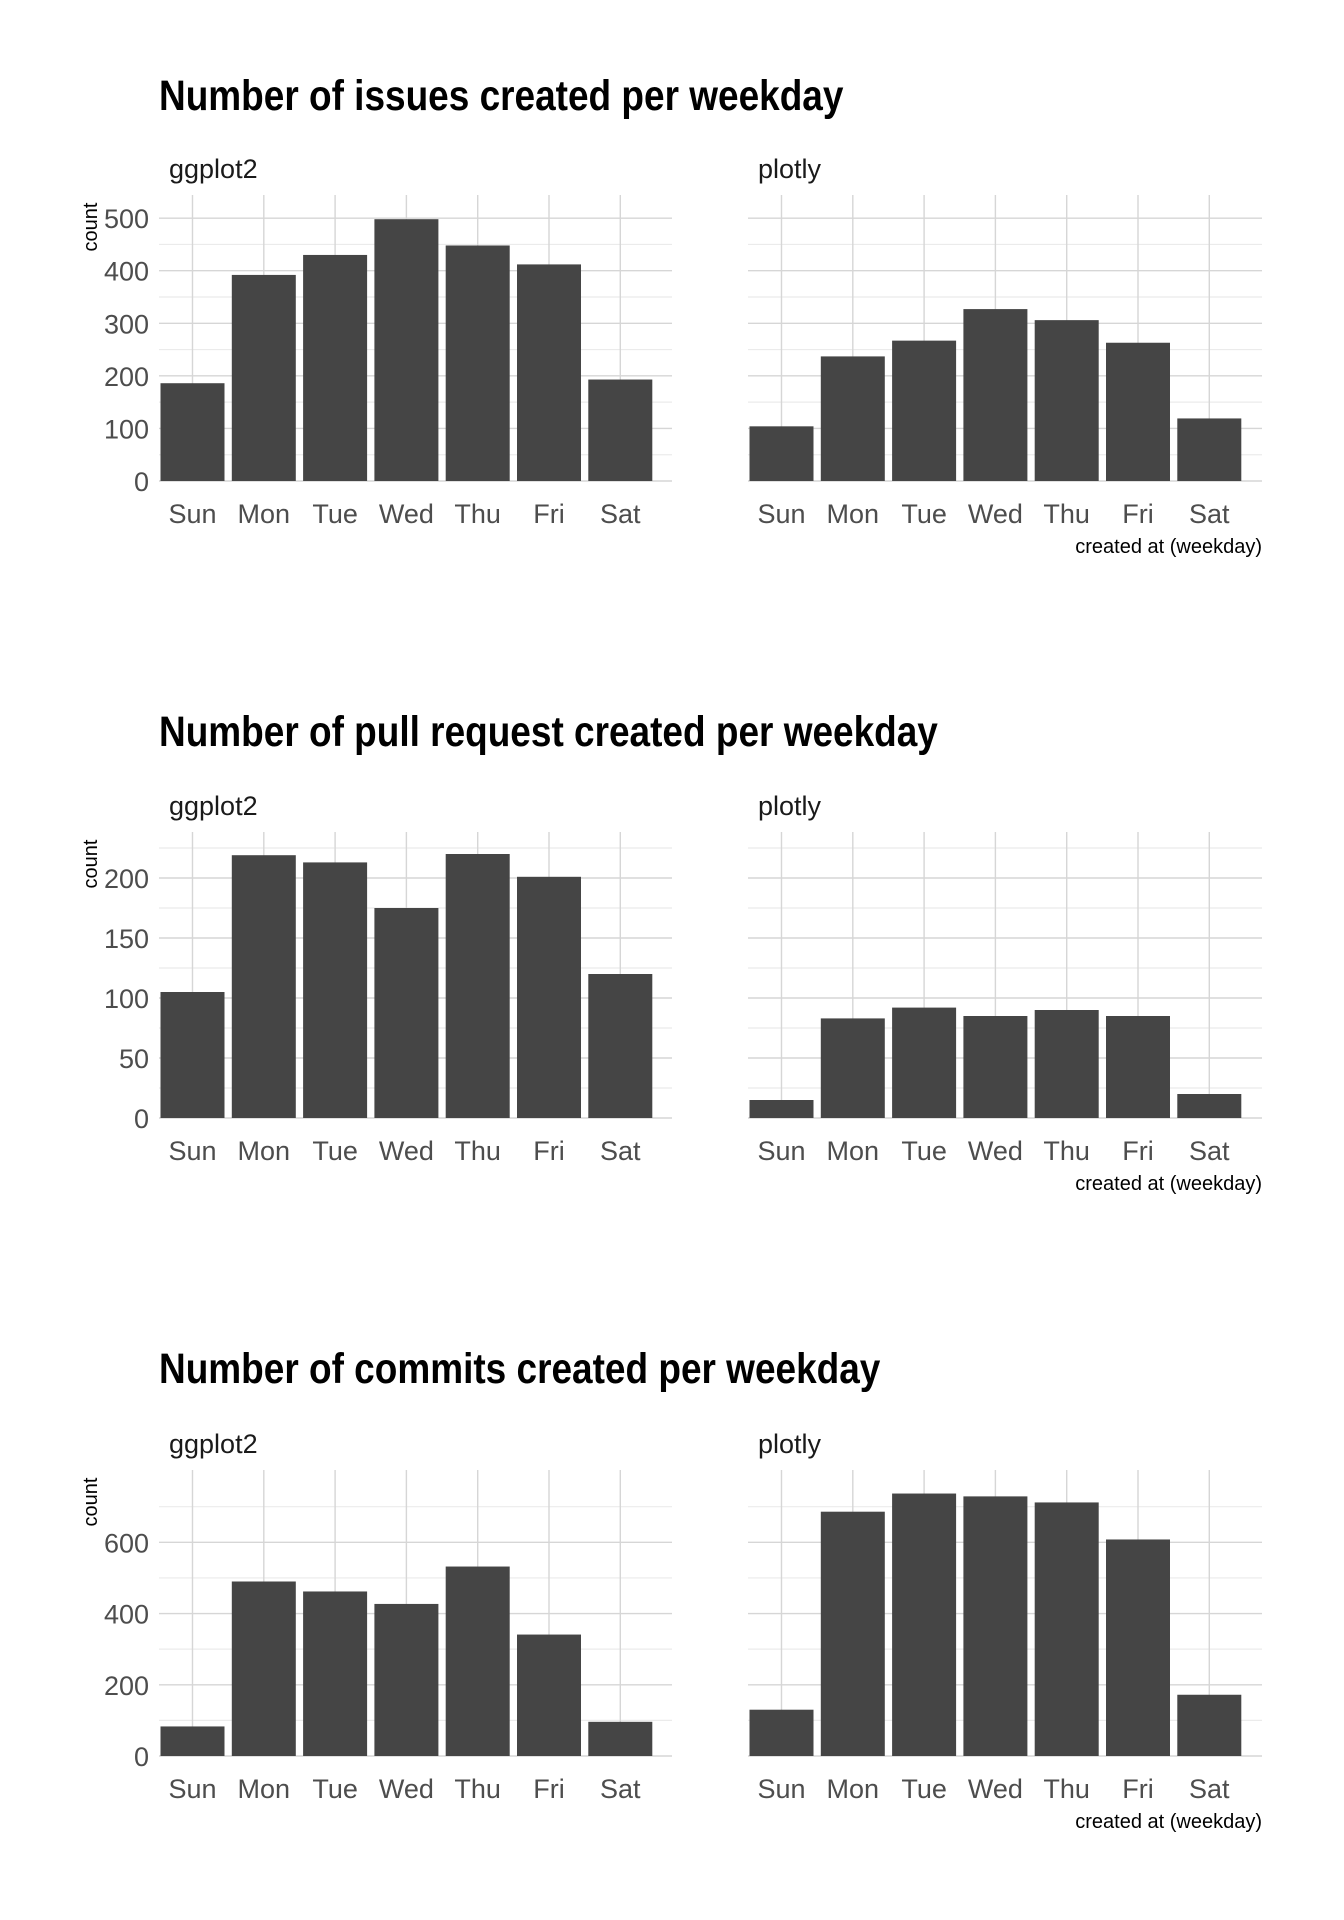 This screenshot has width=1344, height=1920. What do you see at coordinates (924, 1624) in the screenshot?
I see `bar-2-plotly-tue` at bounding box center [924, 1624].